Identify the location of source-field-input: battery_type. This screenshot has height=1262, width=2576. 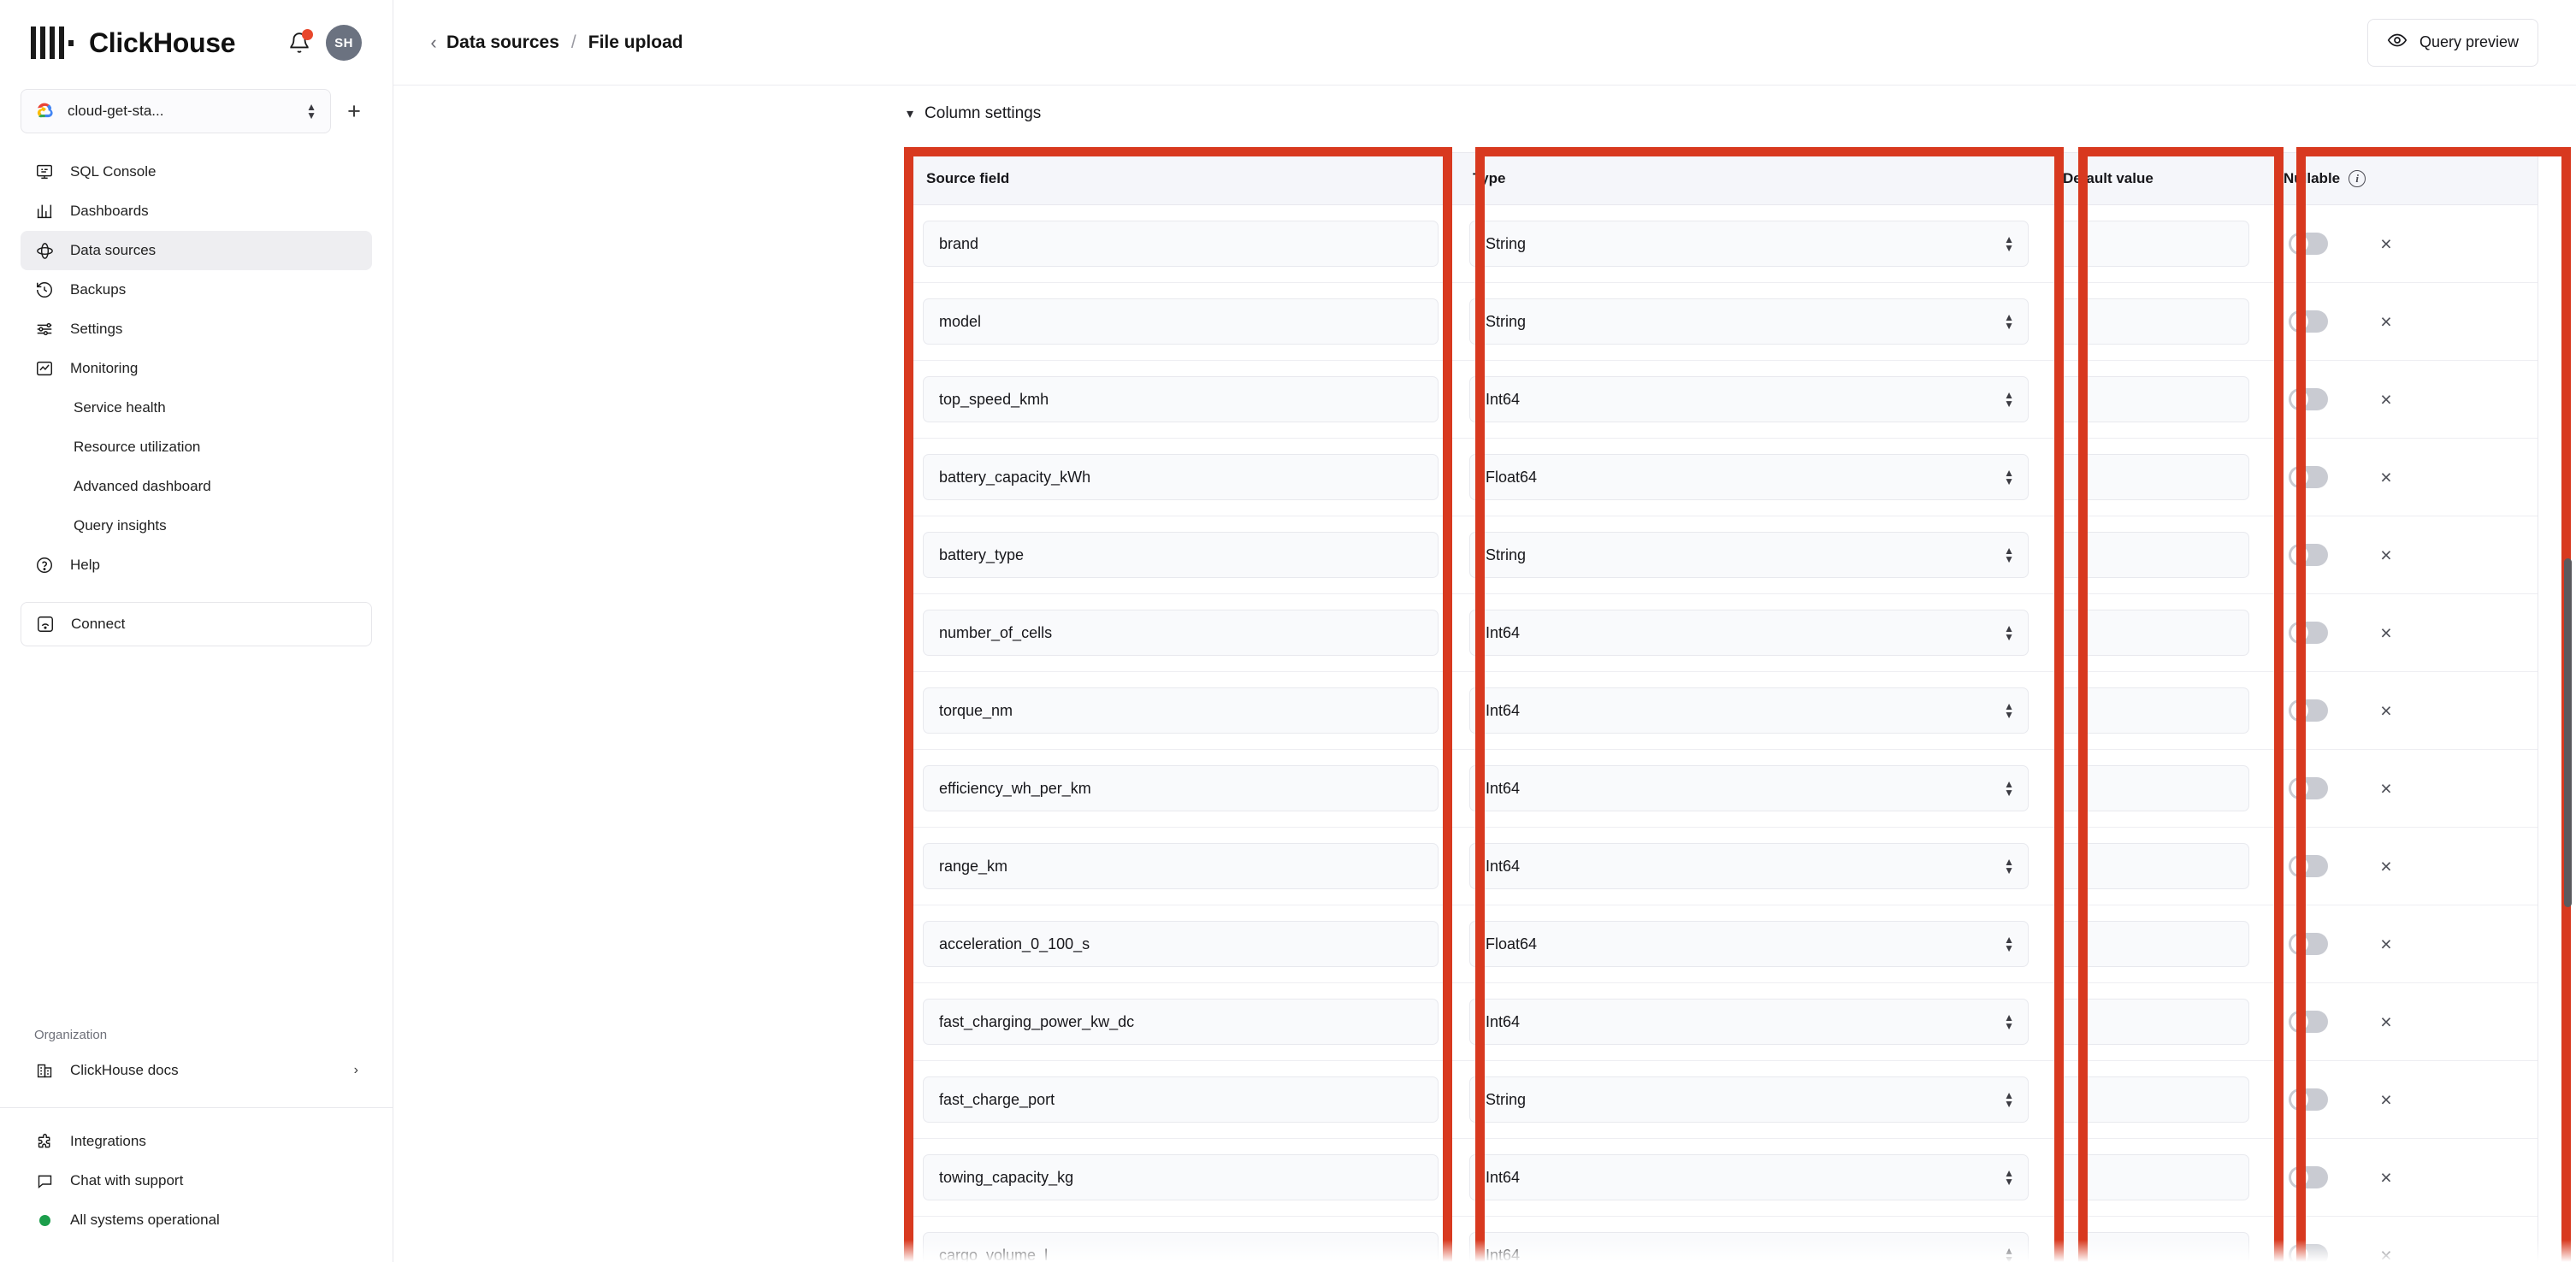
(1181, 555).